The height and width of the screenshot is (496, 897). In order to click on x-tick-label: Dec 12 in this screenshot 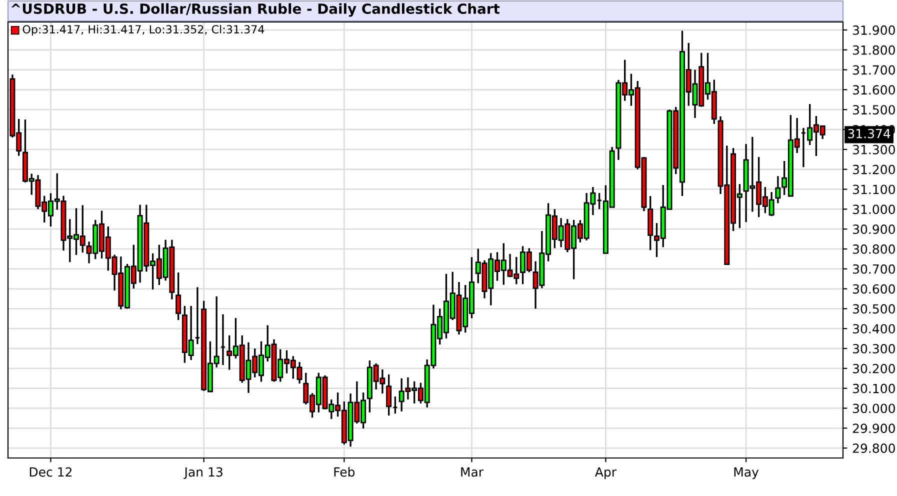, I will do `click(51, 472)`.